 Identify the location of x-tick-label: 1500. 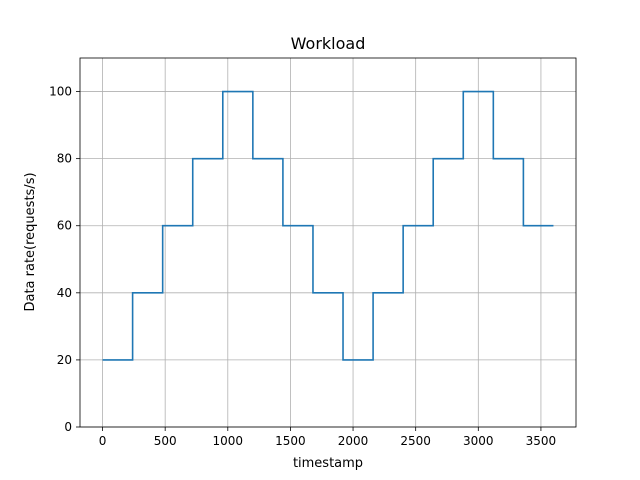
(290, 441).